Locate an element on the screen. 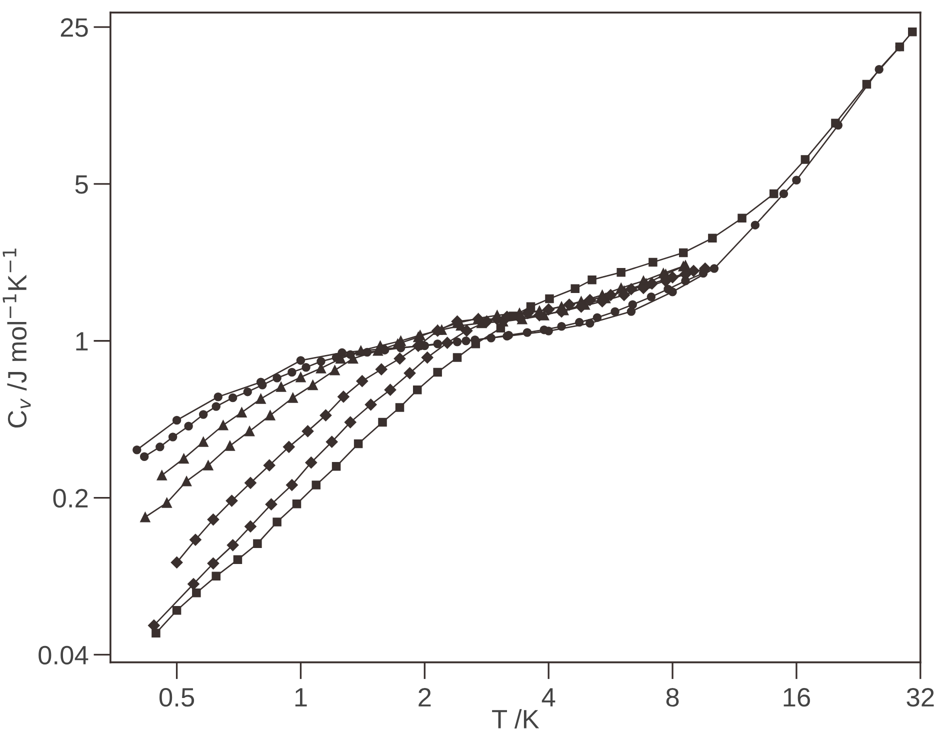  x-tick-label: 32 is located at coordinates (920, 697).